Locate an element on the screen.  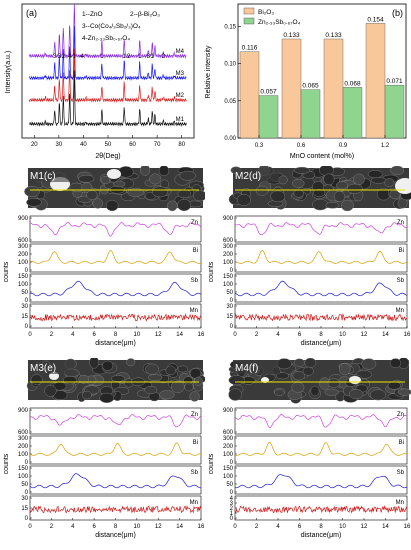
bar-zn-sb-o-0.6 is located at coordinates (310, 114).